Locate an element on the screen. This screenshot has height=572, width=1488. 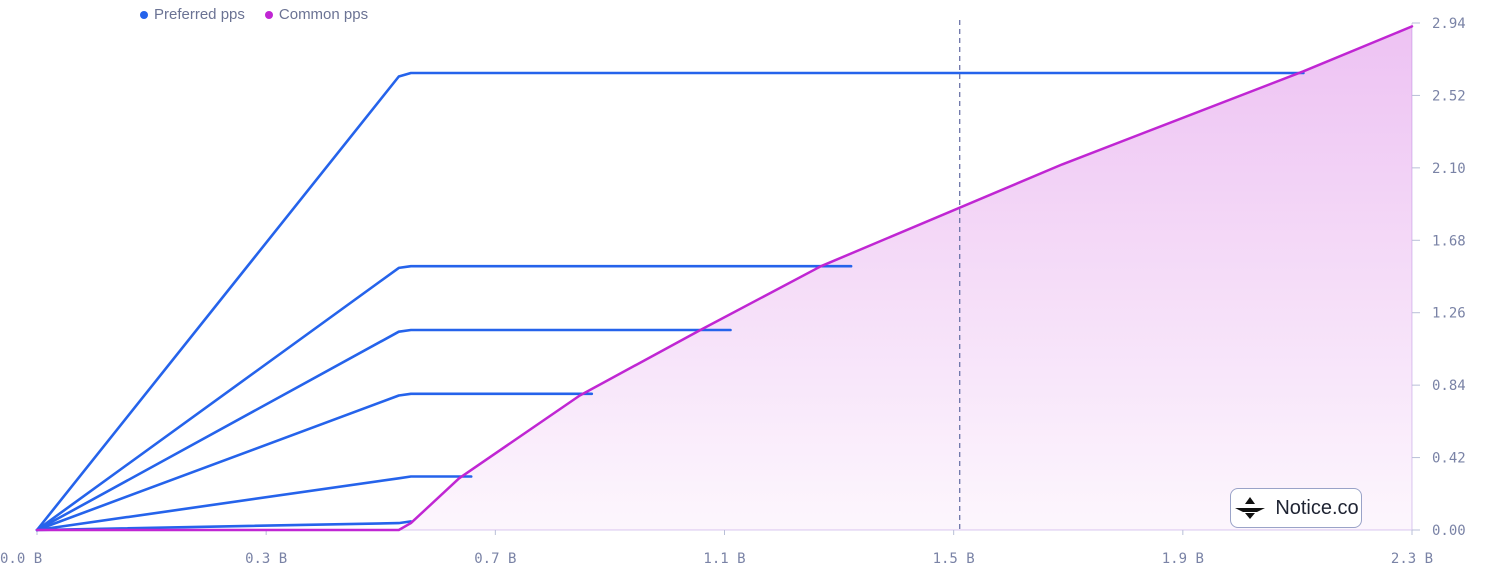
x-tick-label: 1.9 B is located at coordinates (1183, 559).